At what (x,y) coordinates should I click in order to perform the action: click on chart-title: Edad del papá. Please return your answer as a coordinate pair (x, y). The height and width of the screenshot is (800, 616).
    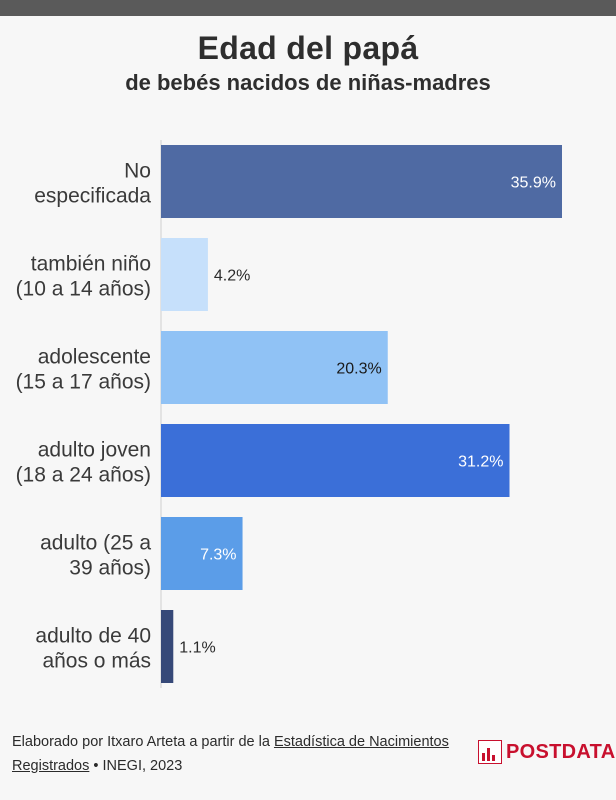
    Looking at the image, I should click on (308, 48).